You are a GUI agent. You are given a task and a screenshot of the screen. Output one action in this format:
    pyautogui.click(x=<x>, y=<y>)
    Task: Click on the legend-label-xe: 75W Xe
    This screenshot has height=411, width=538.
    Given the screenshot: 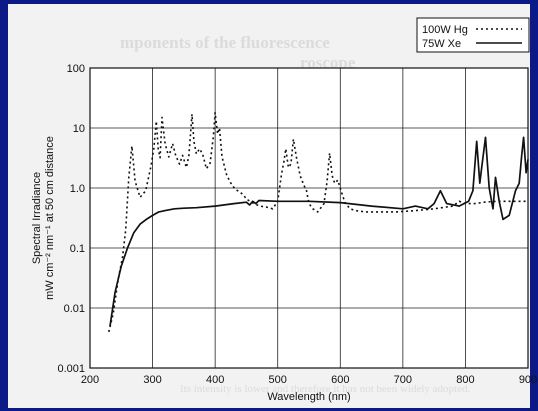 What is the action you would take?
    pyautogui.click(x=441, y=44)
    